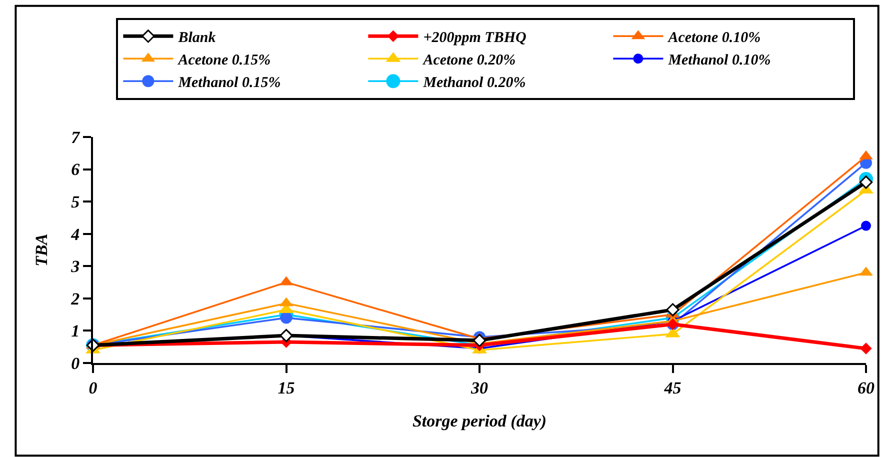  What do you see at coordinates (75, 331) in the screenshot?
I see `y-tick-label: 1` at bounding box center [75, 331].